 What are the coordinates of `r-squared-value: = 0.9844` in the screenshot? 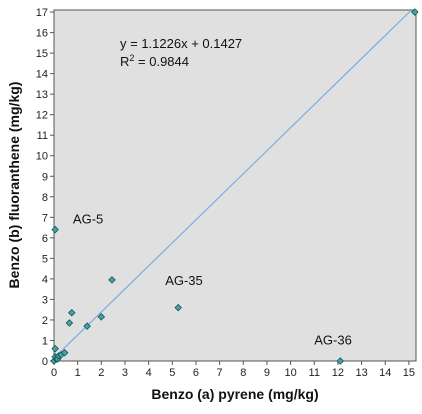 It's located at (161, 61).